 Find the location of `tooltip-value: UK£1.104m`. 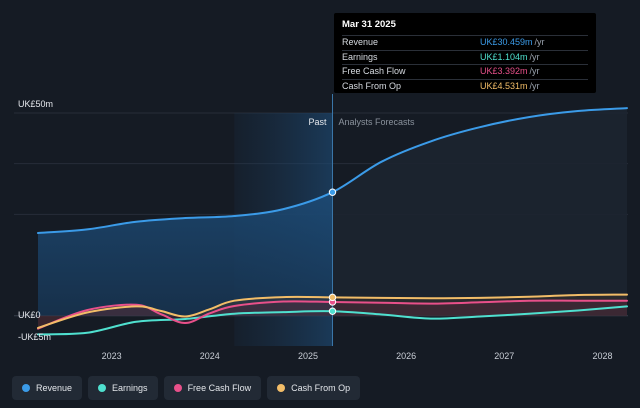

tooltip-value: UK£1.104m is located at coordinates (504, 56).